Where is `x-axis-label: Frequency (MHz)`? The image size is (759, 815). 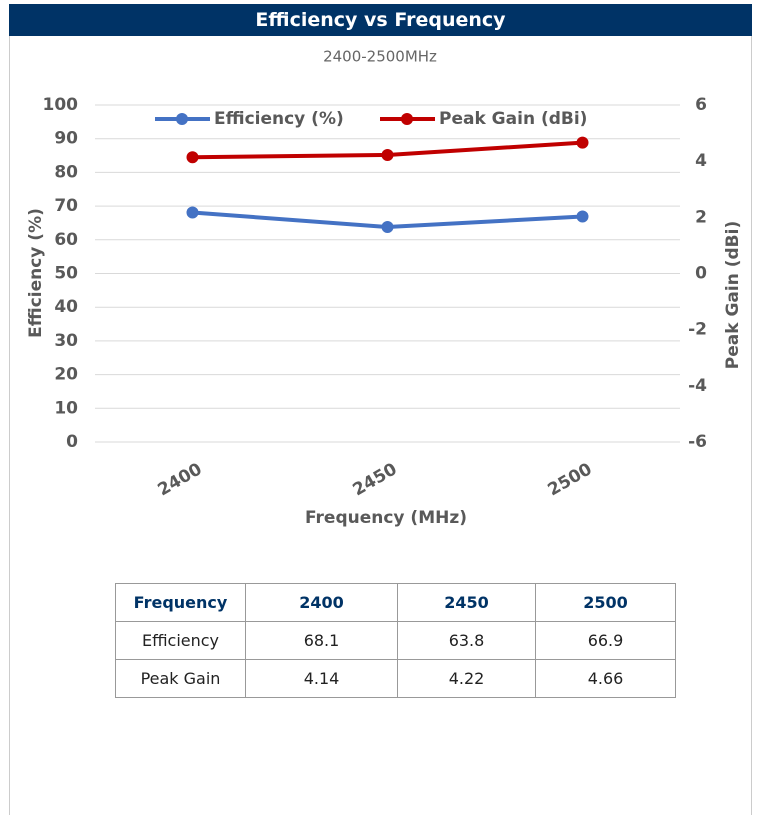
x-axis-label: Frequency (MHz) is located at coordinates (386, 518).